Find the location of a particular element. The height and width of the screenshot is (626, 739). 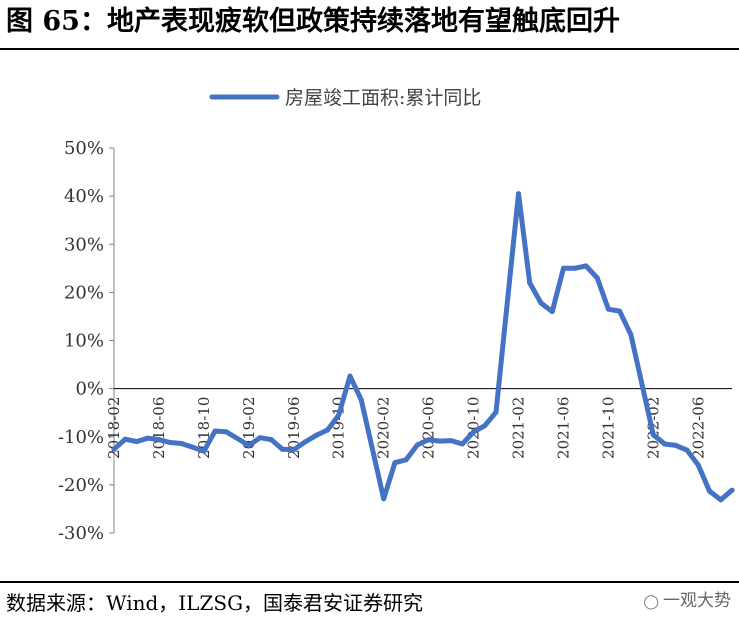

y-tick-label: 50% is located at coordinates (84, 148).